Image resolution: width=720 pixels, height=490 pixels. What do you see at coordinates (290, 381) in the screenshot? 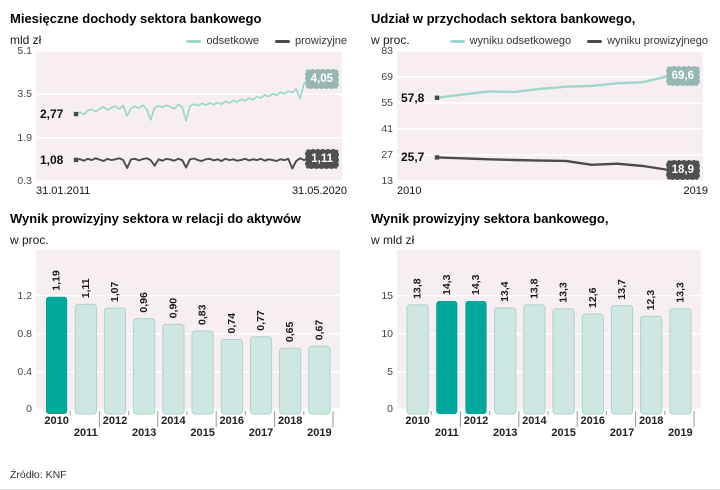
I see `bar-2018` at bounding box center [290, 381].